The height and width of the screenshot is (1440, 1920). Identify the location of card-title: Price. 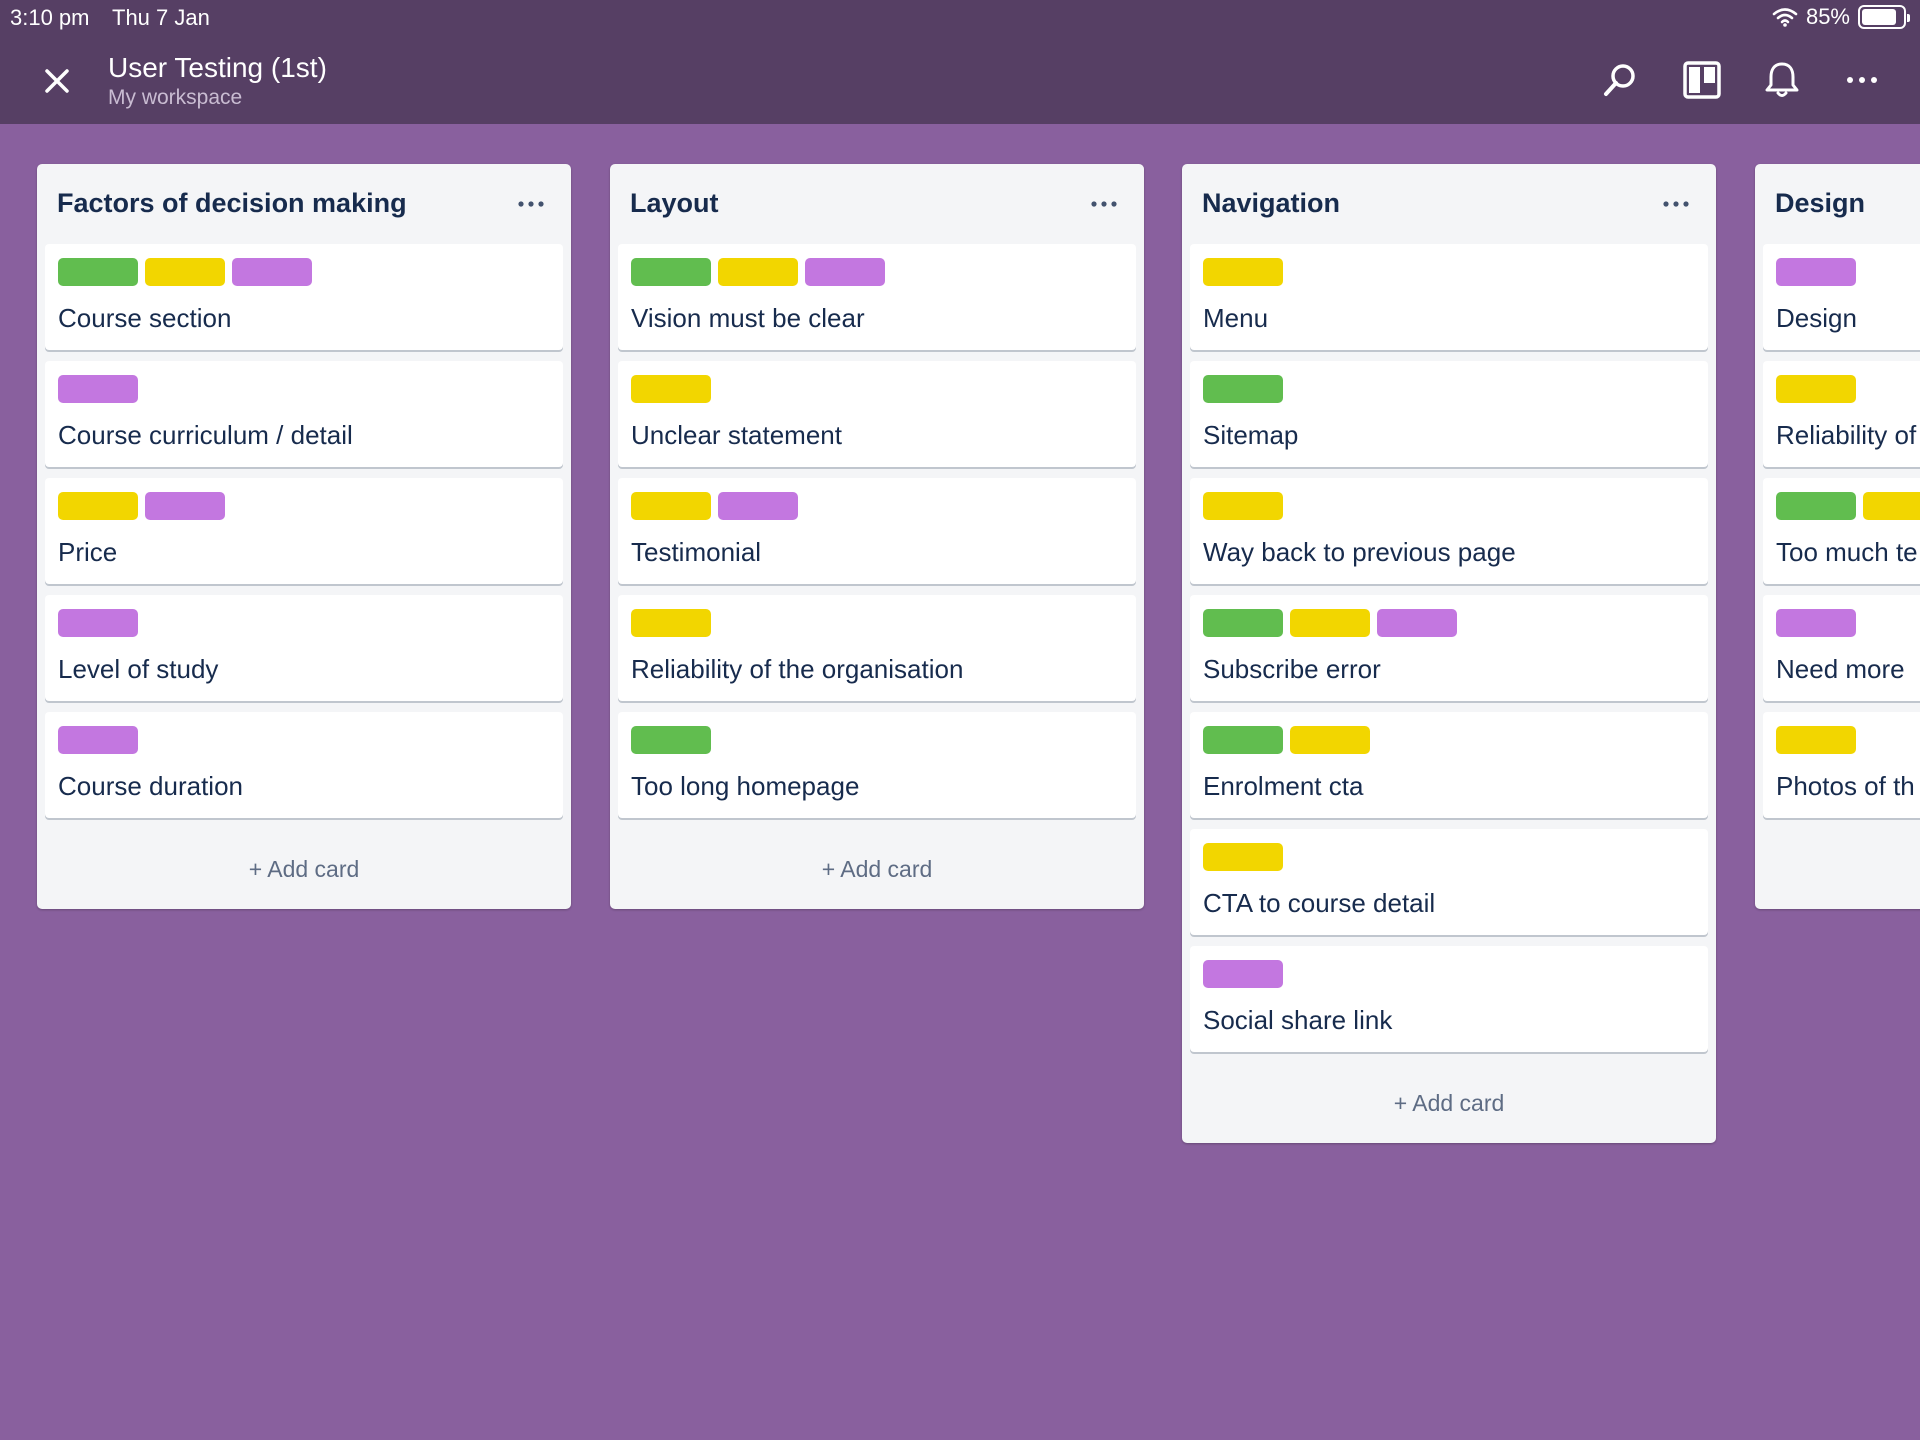
(88, 552).